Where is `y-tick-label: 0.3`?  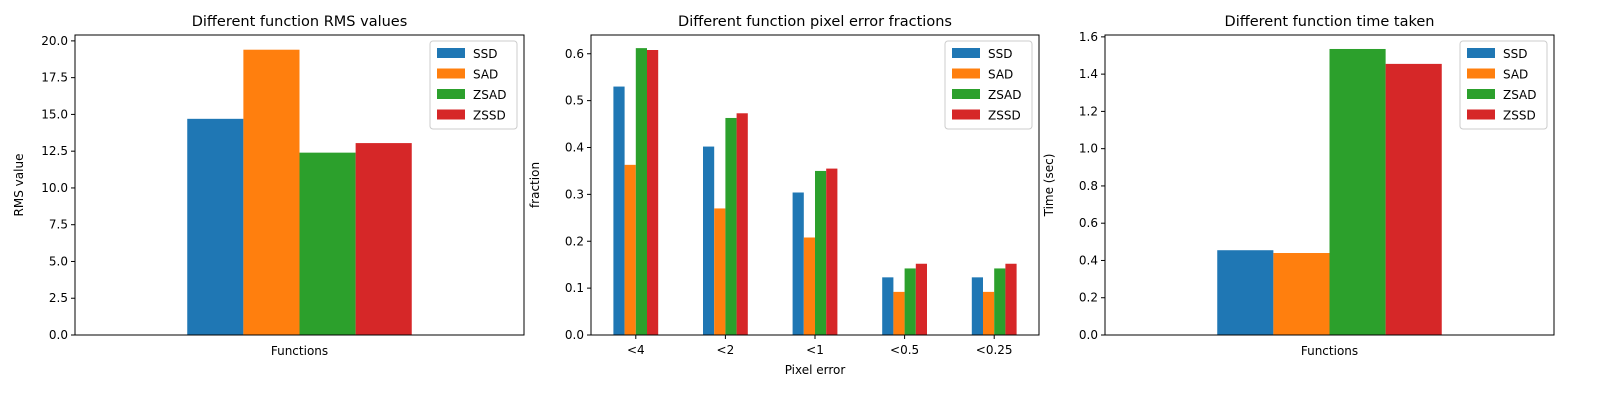
y-tick-label: 0.3 is located at coordinates (574, 194).